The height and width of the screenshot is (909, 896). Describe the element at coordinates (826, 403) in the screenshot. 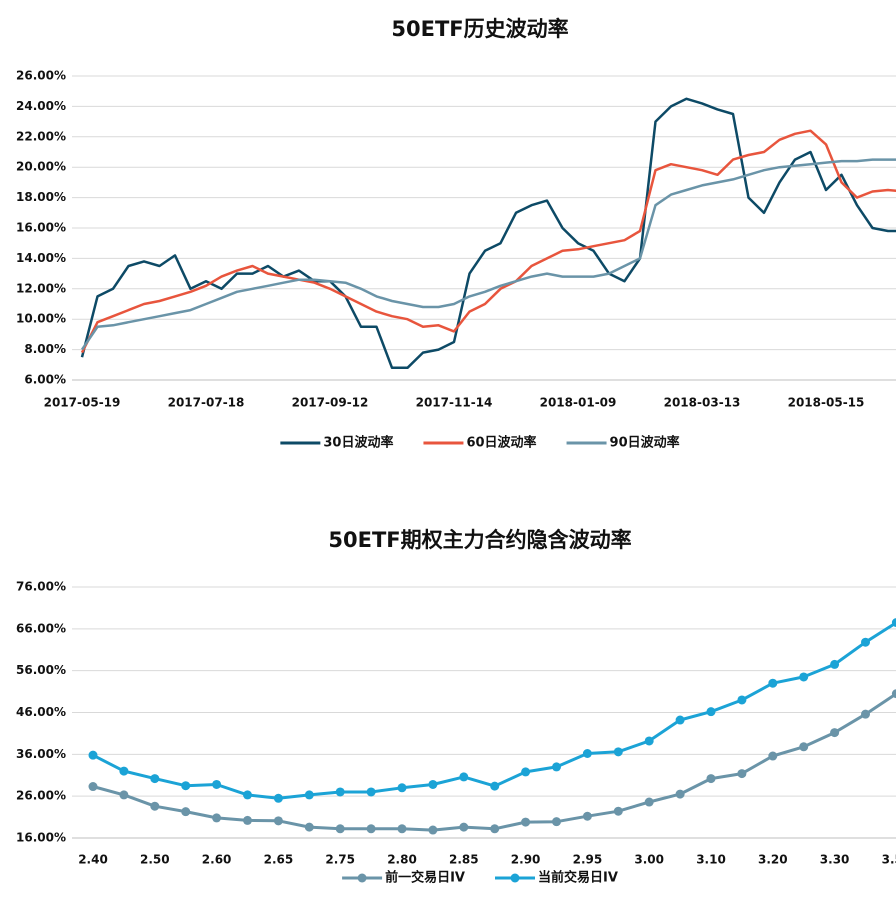

I see `x-tick-label: 2018-05-15` at that location.